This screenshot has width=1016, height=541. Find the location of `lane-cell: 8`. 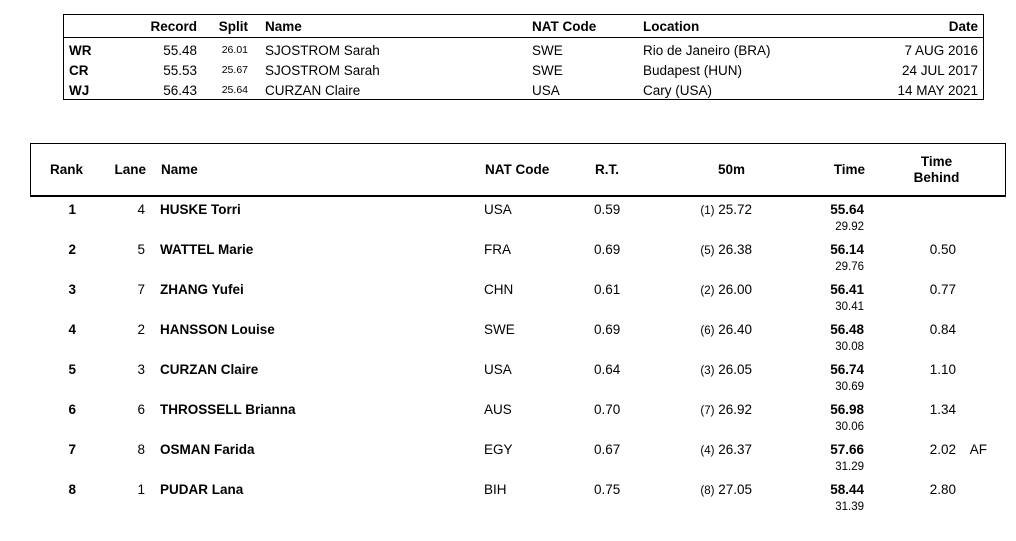

lane-cell: 8 is located at coordinates (141, 449).